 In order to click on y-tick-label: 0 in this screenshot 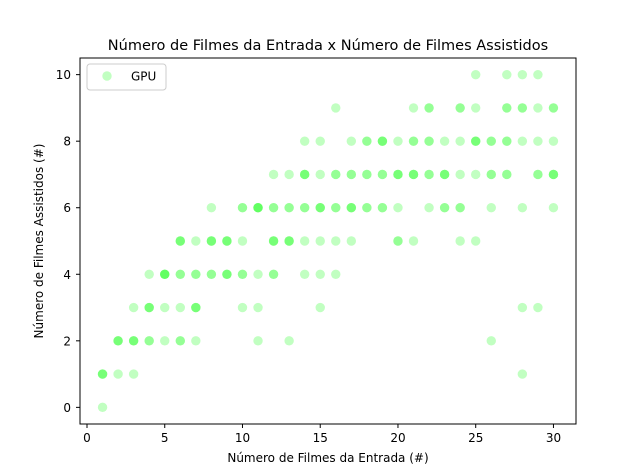, I will do `click(67, 408)`.